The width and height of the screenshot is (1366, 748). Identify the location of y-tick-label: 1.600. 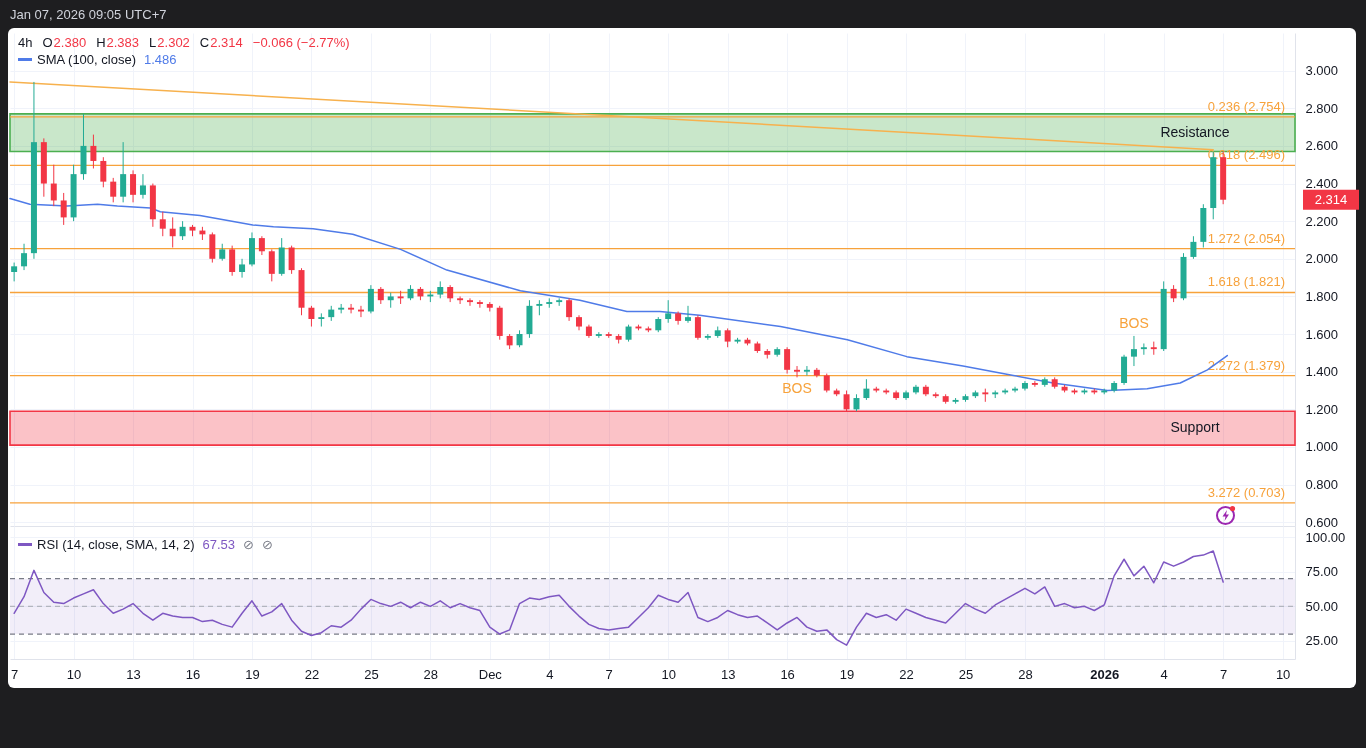
(1322, 334).